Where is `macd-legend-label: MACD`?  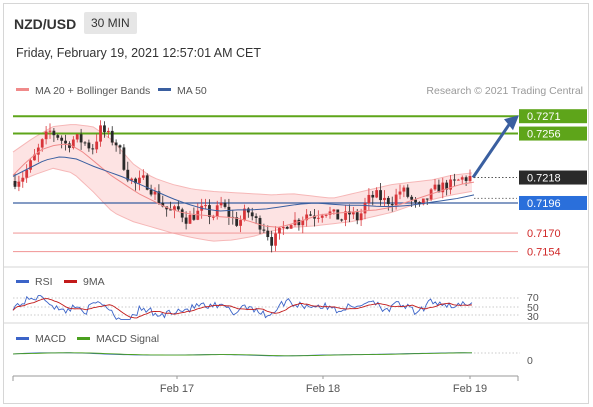 macd-legend-label: MACD is located at coordinates (50, 339).